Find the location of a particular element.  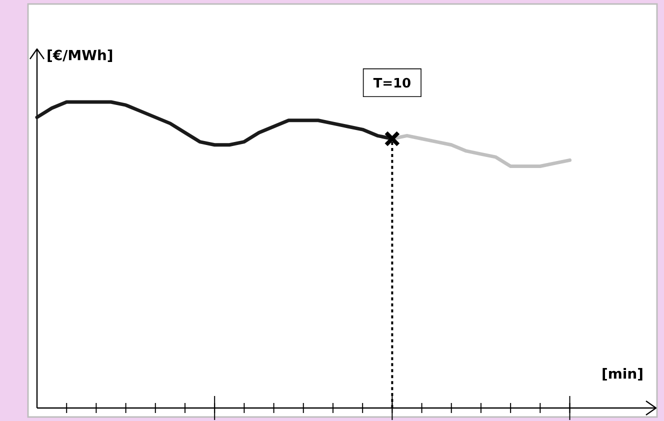

y-axis-title: [€/MWh] is located at coordinates (80, 56).